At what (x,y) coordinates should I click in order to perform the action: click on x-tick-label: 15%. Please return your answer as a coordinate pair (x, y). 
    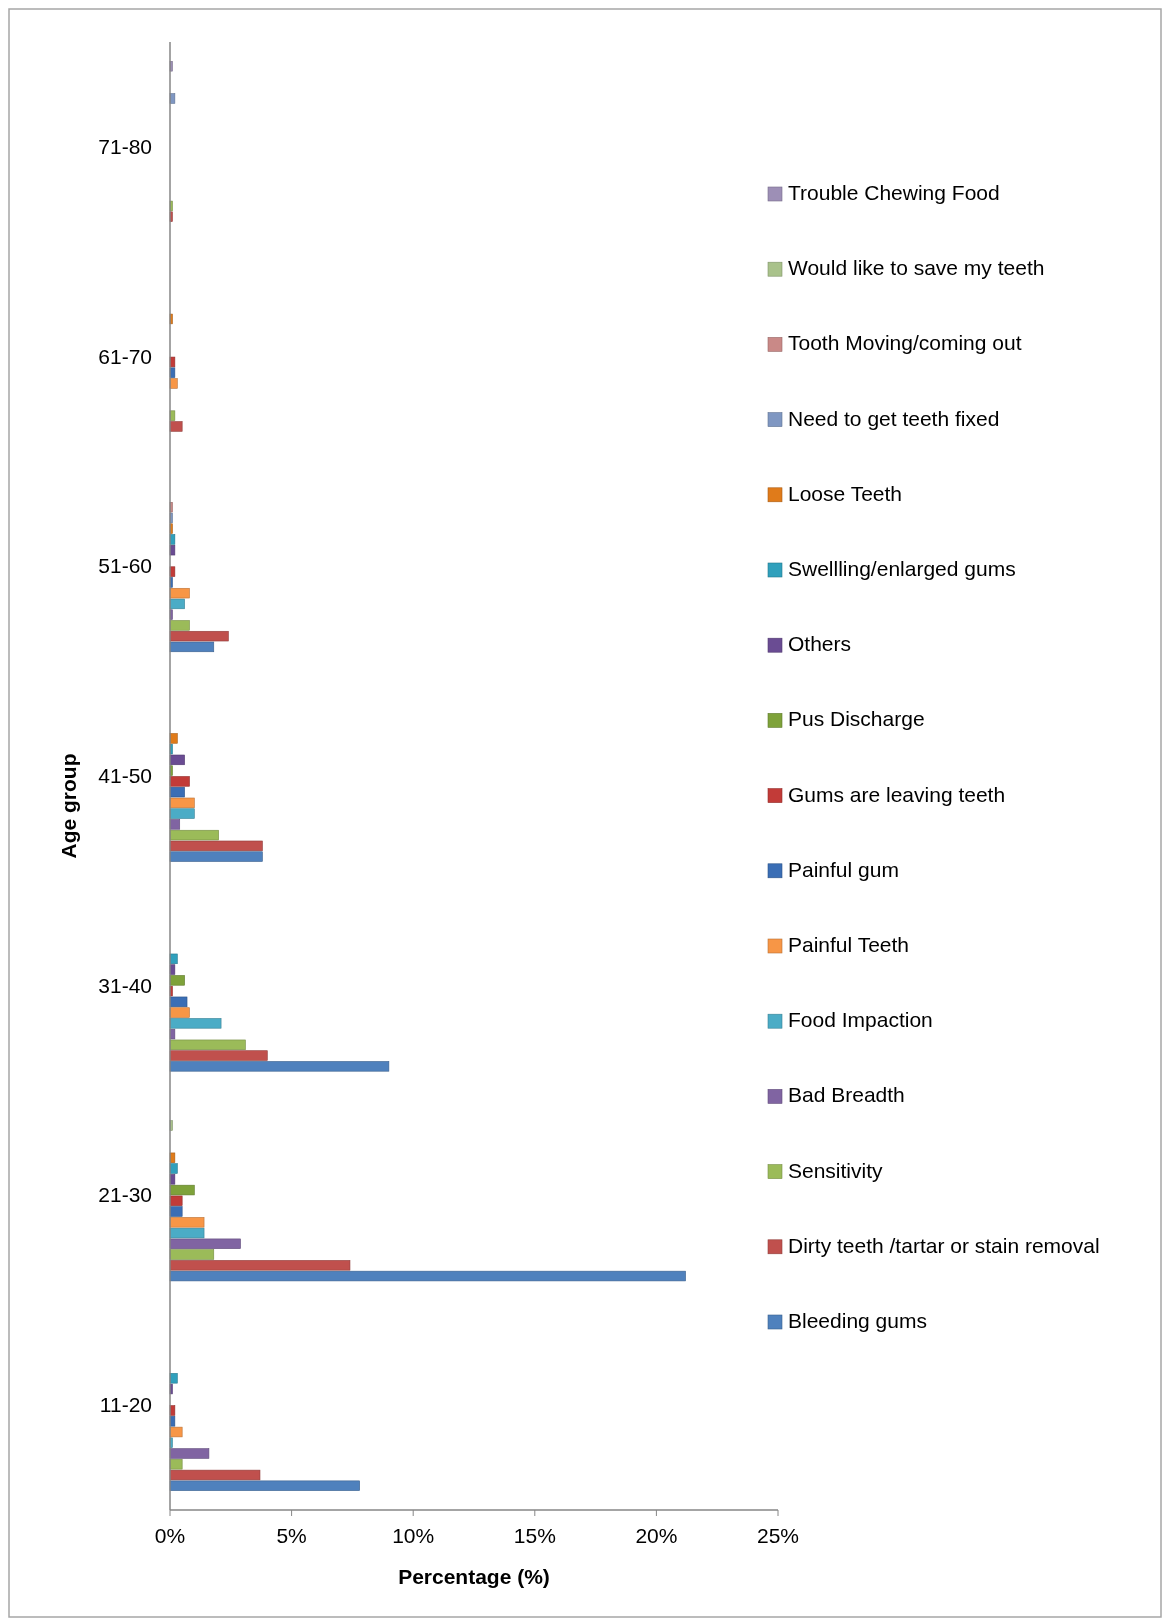
    Looking at the image, I should click on (534, 1535).